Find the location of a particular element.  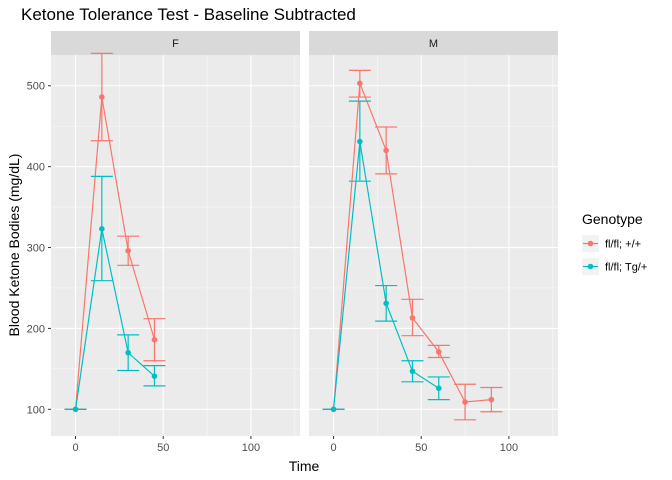

legend-entry: fl/fl; Tg/+ is located at coordinates (614, 266).